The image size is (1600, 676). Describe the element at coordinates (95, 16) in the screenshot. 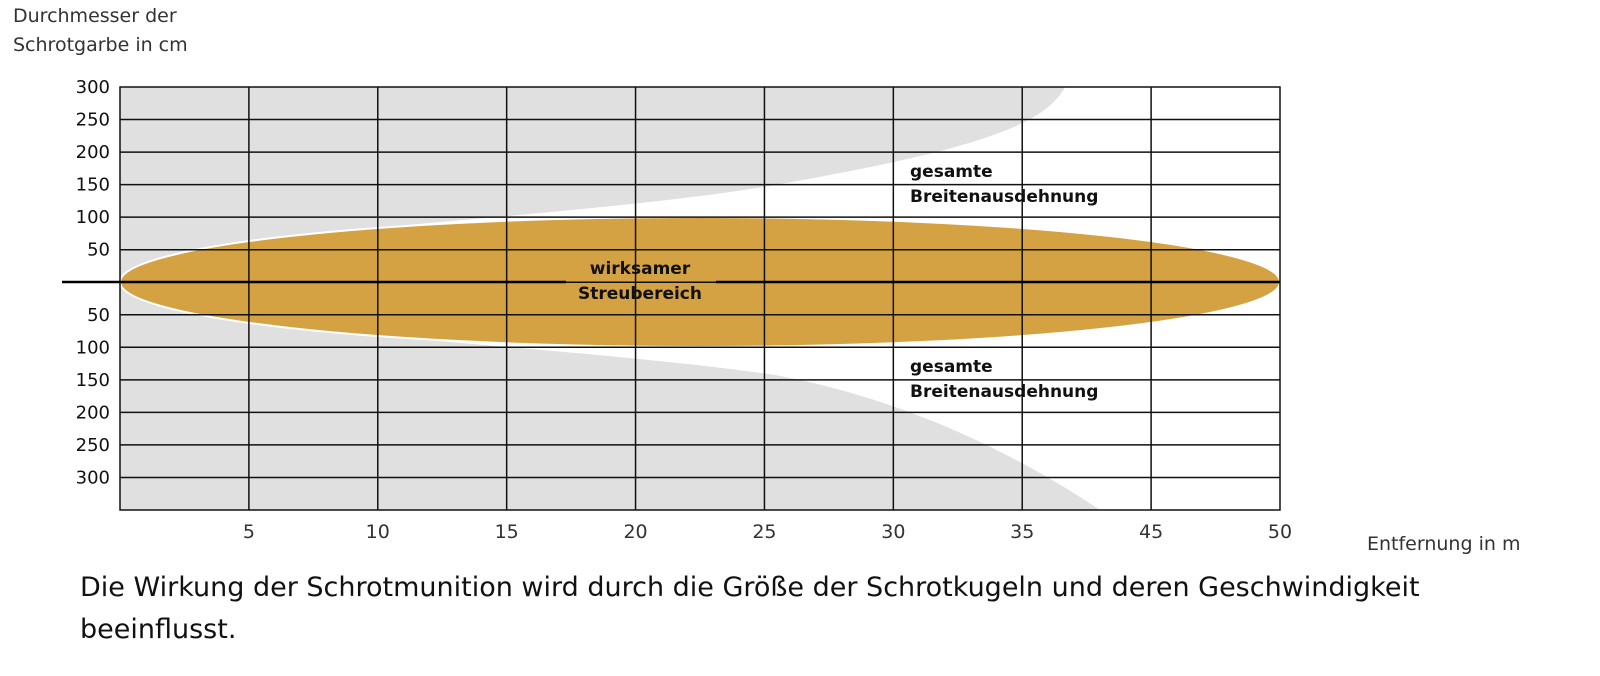

I see `y-axis-title-line-1: Durchmesser der` at that location.